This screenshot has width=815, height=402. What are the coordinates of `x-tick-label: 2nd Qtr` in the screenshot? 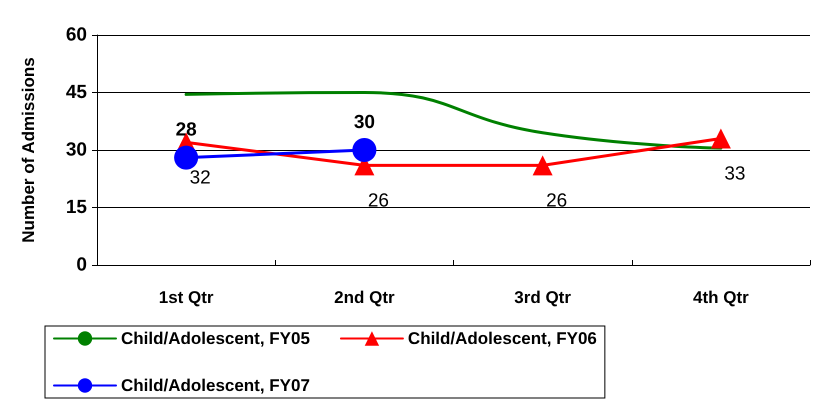 It's located at (364, 297).